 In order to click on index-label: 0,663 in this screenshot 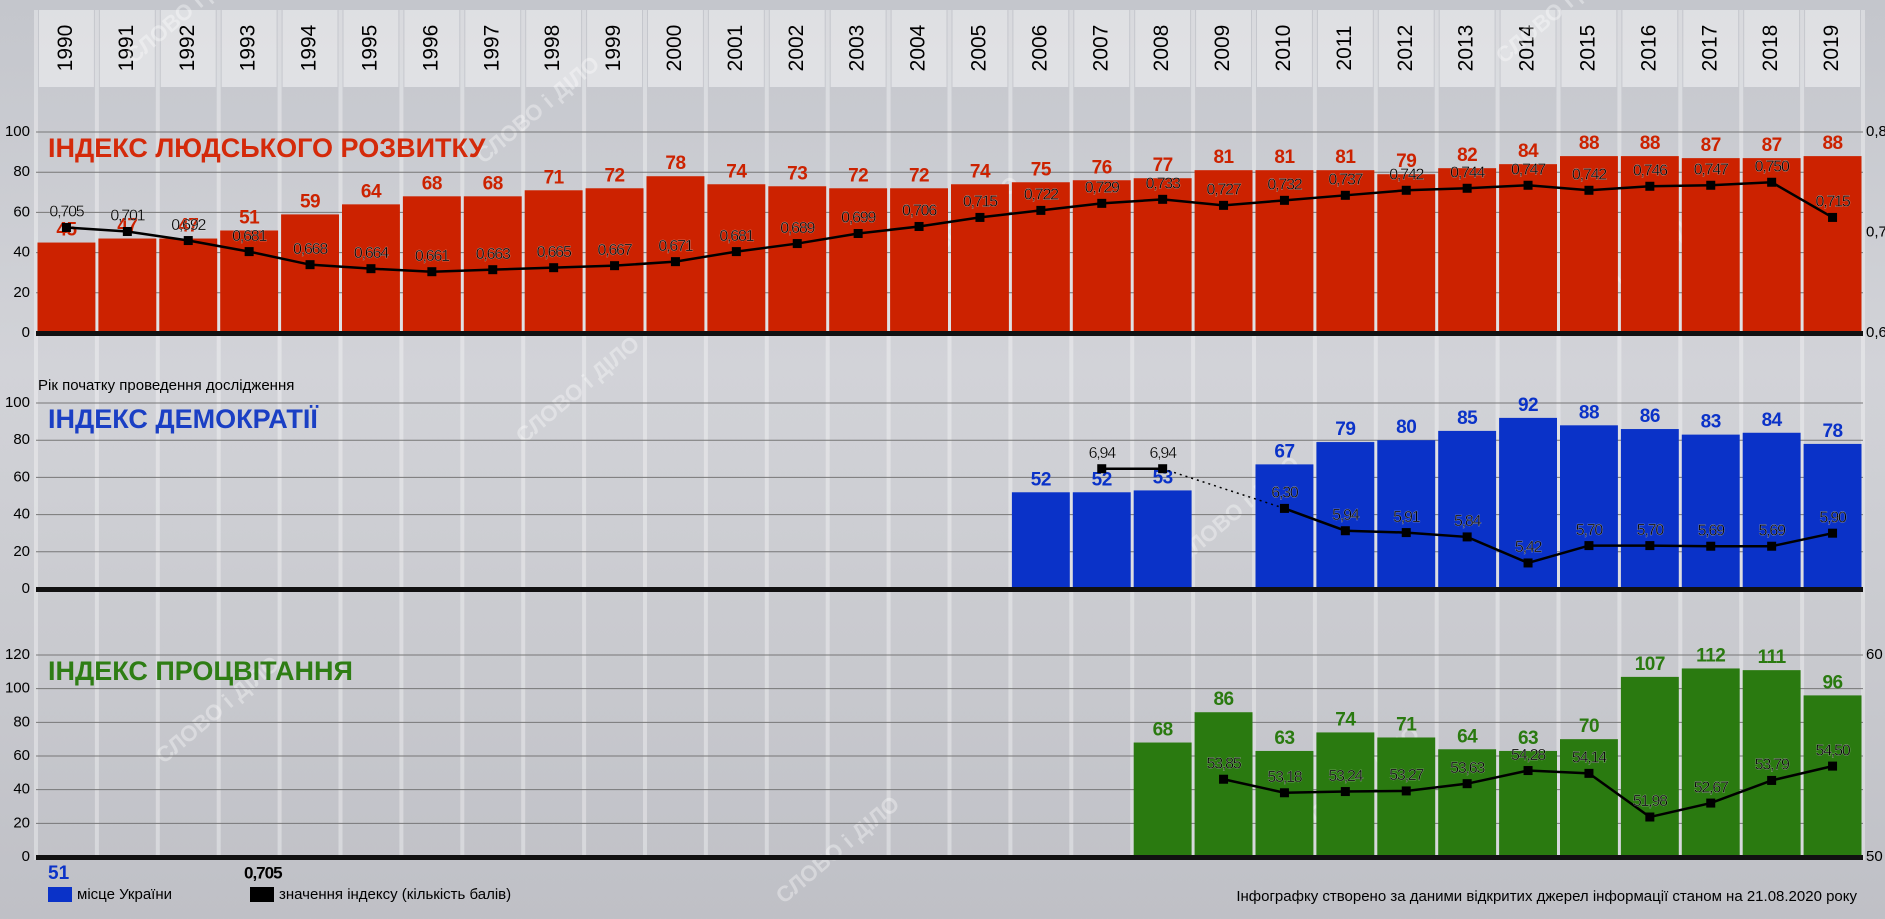, I will do `click(493, 254)`.